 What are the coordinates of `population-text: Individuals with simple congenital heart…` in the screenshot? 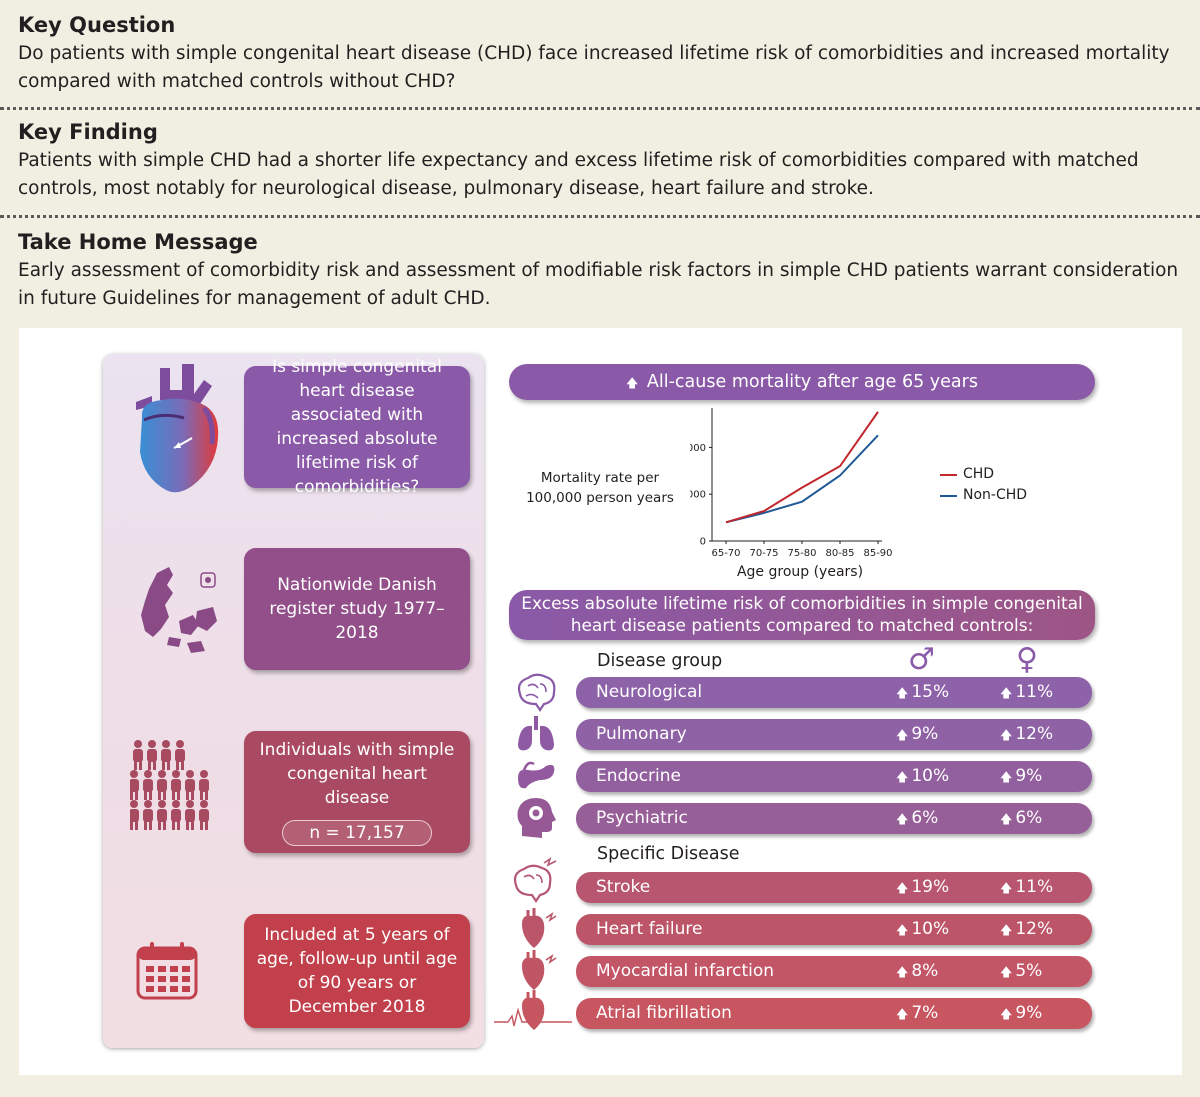 It's located at (357, 774).